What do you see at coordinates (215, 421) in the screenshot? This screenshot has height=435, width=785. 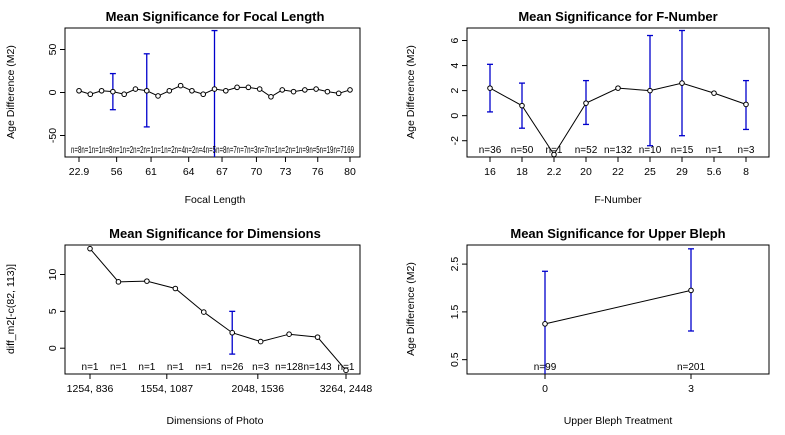 I see `dimensions-x-axis-label: Dimensions of Photo` at bounding box center [215, 421].